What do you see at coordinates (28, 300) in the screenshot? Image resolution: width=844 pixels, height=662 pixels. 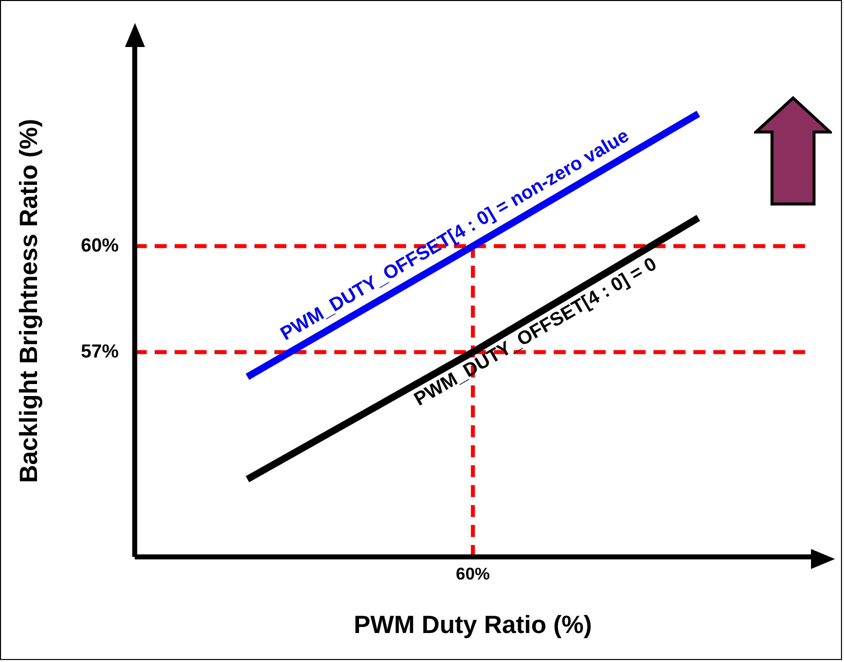 I see `y-axis-title: Backlight Brightness Ratio (%)` at bounding box center [28, 300].